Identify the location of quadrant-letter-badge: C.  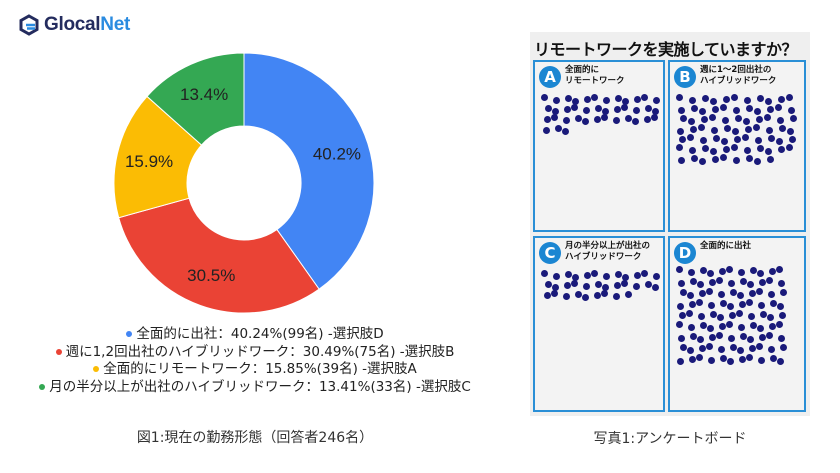
(550, 253).